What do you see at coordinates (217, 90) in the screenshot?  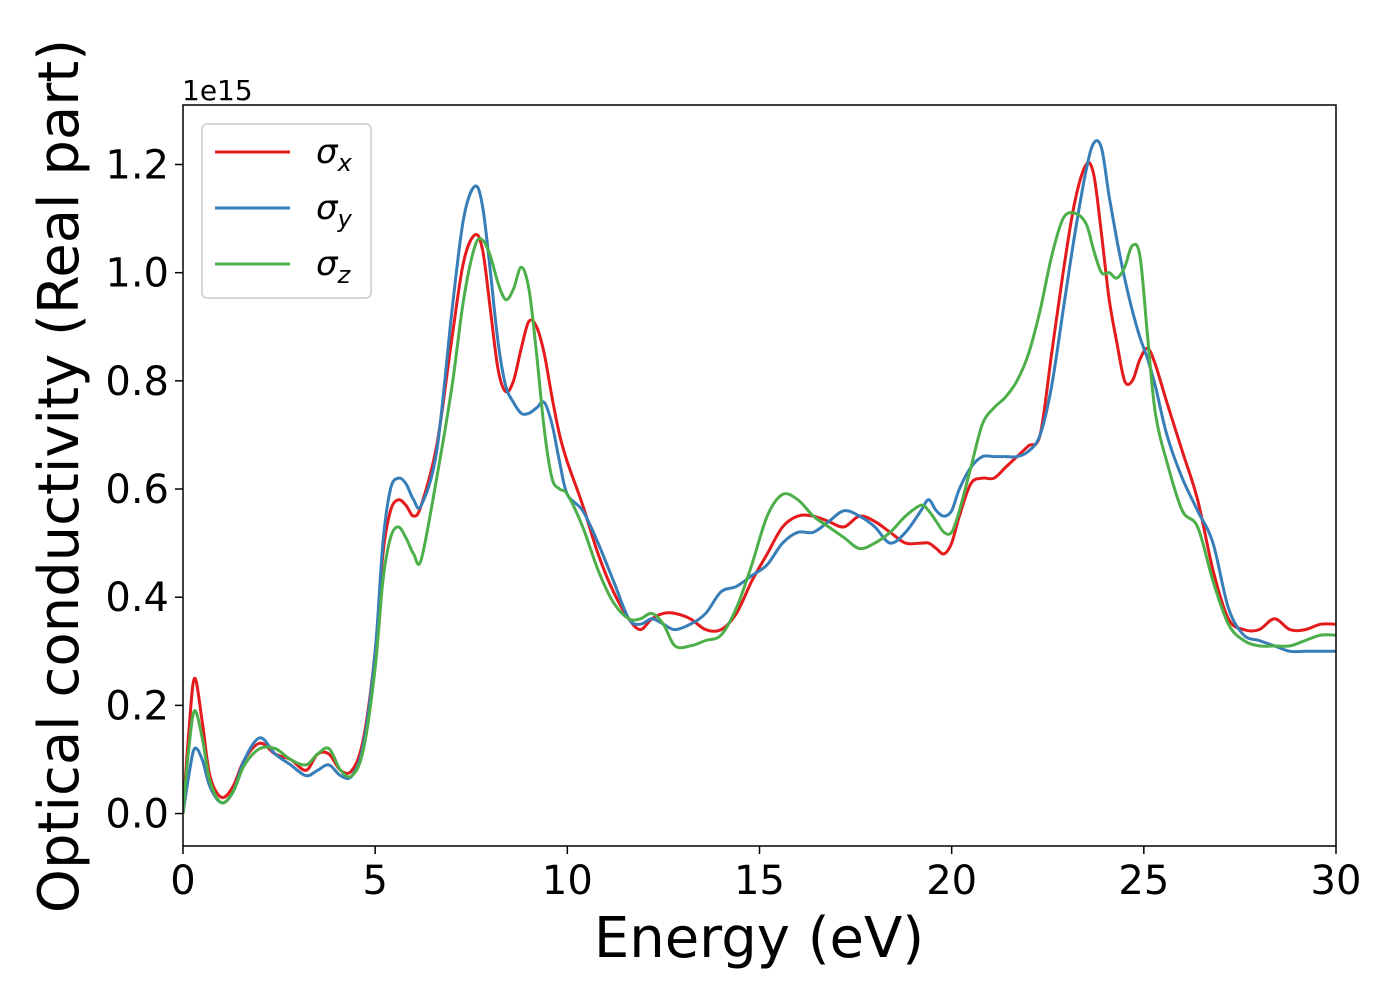 I see `y-offset-label: 1e15` at bounding box center [217, 90].